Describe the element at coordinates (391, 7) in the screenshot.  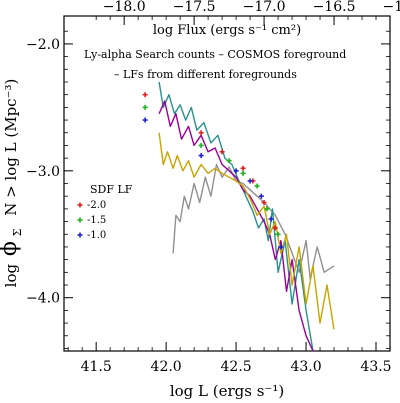
I see `top-tick-label: −16.0` at that location.